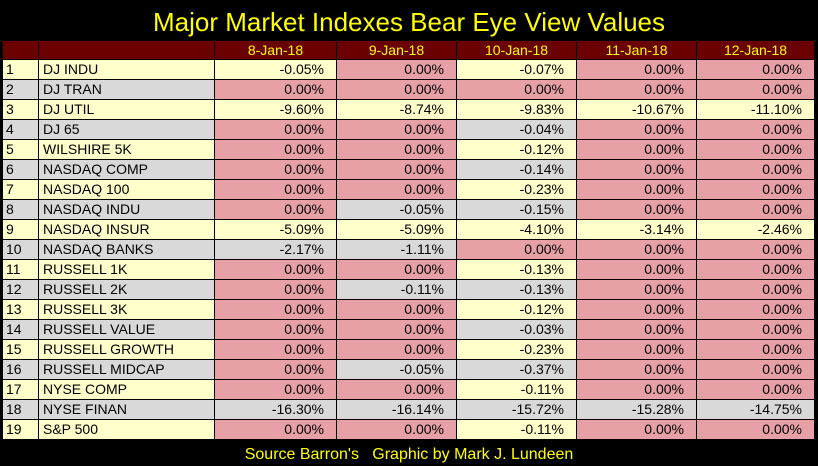 This screenshot has width=818, height=466. Describe the element at coordinates (126, 289) in the screenshot. I see `index-name: RUSSELL 2K` at that location.